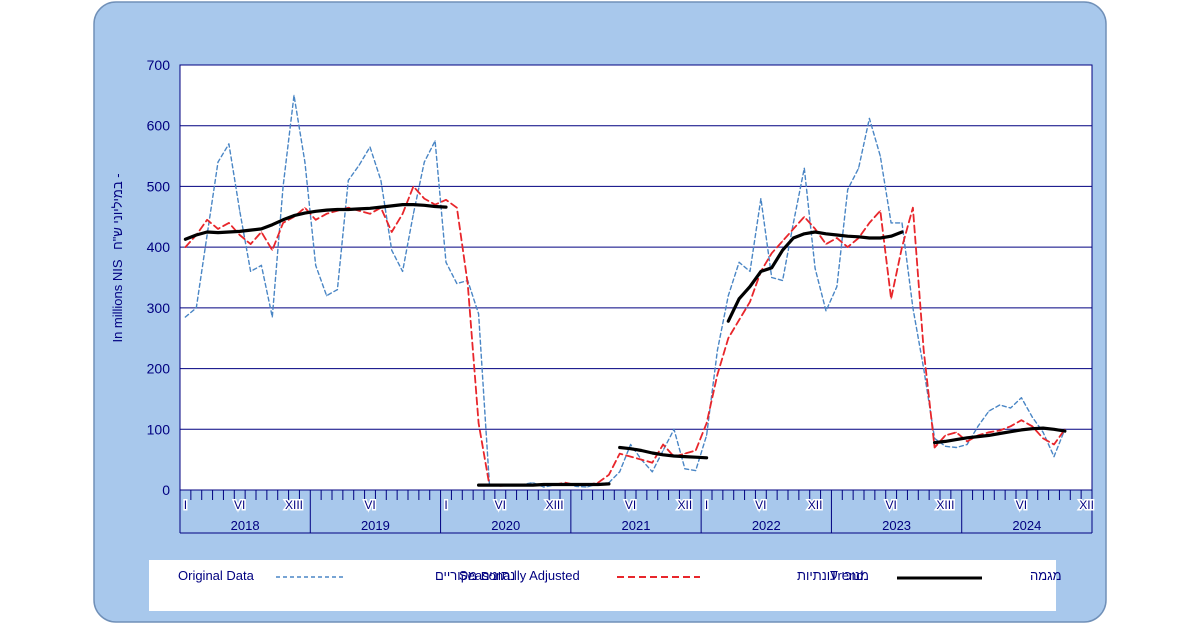 The width and height of the screenshot is (1200, 625). Describe the element at coordinates (375, 525) in the screenshot. I see `year-label-2019: 2019` at that location.